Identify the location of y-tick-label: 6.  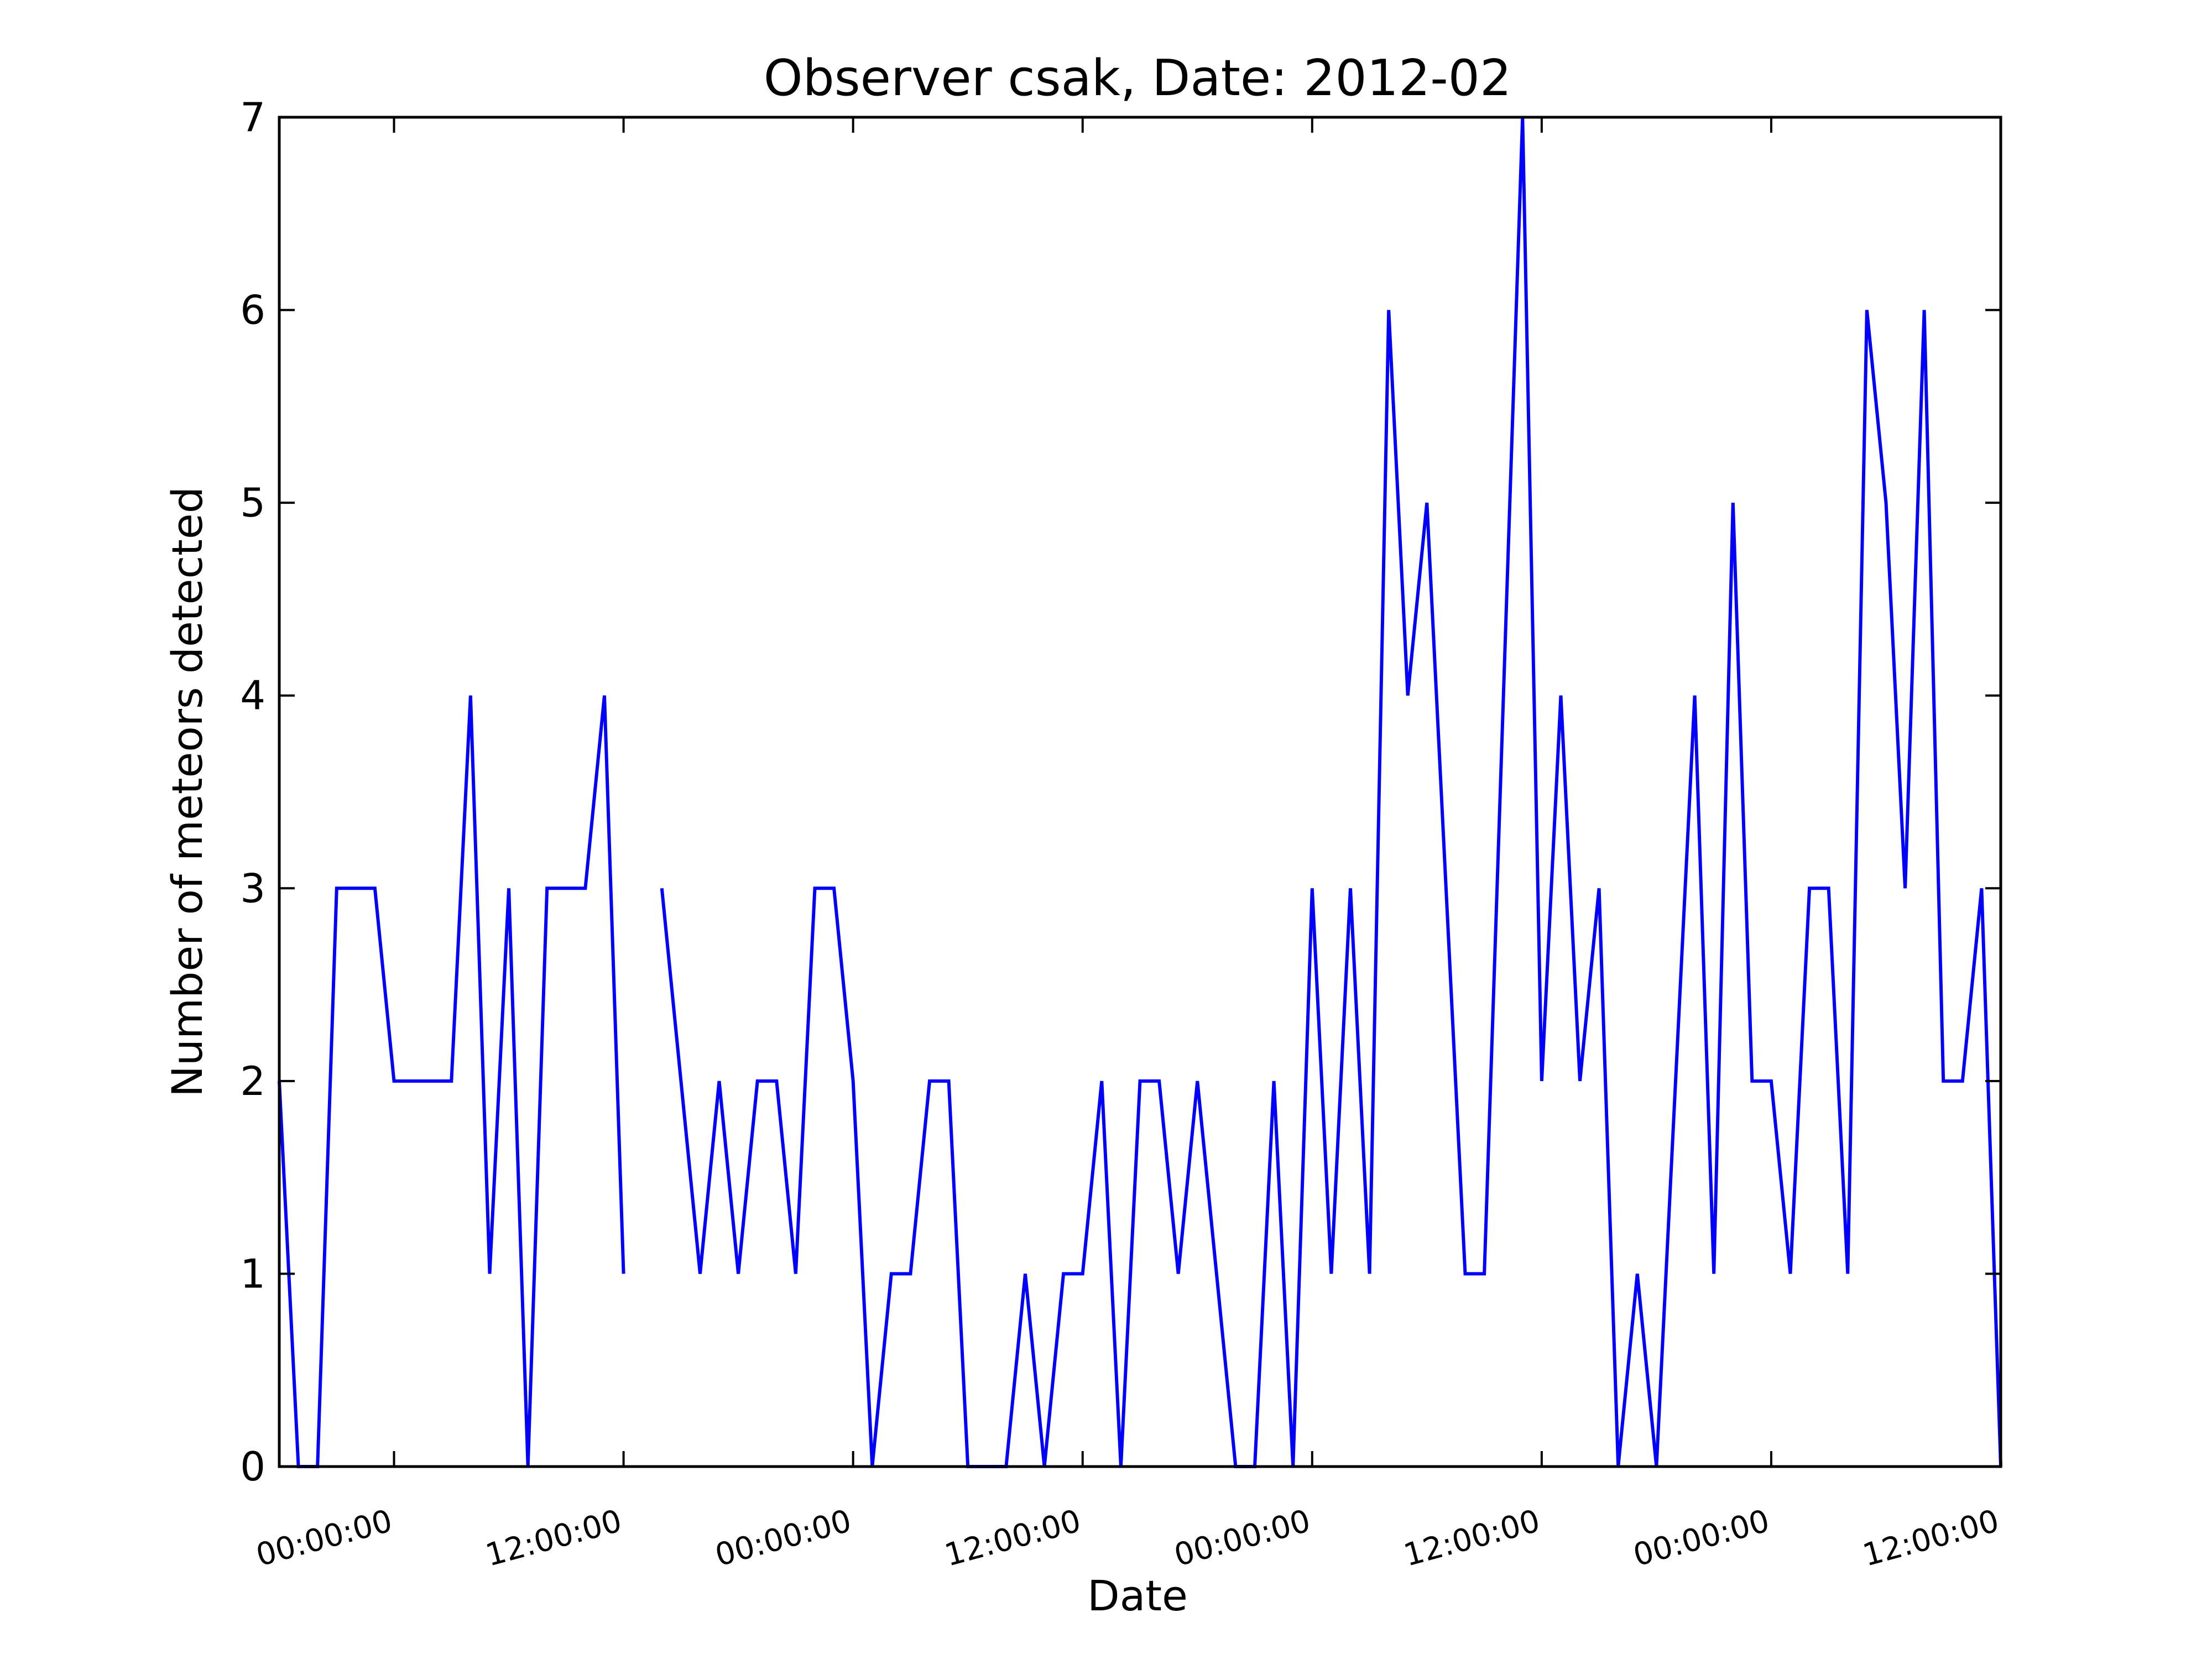
(253, 310).